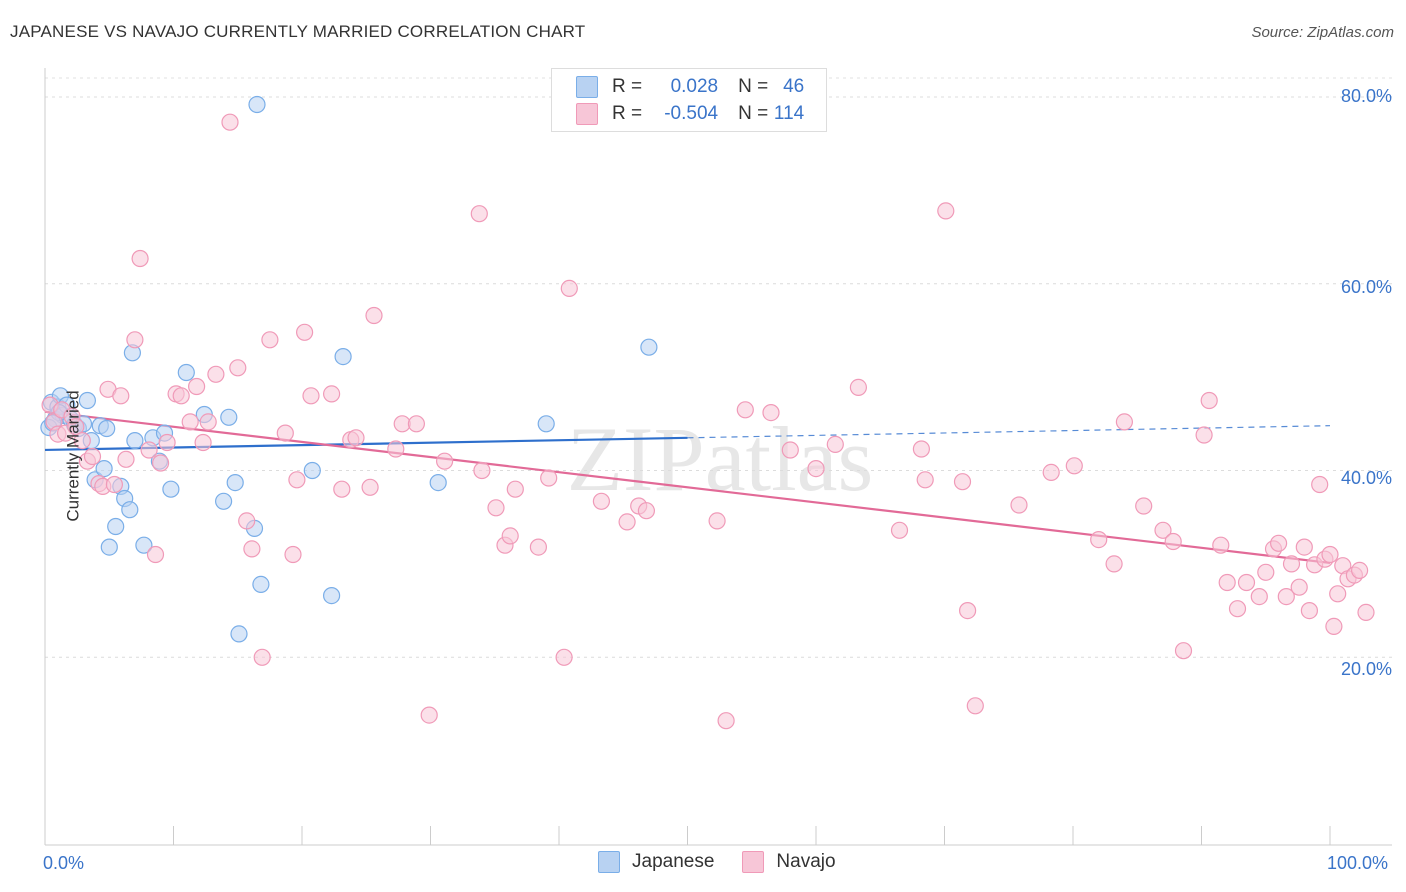  I want to click on japanese-swatch, so click(587, 87).